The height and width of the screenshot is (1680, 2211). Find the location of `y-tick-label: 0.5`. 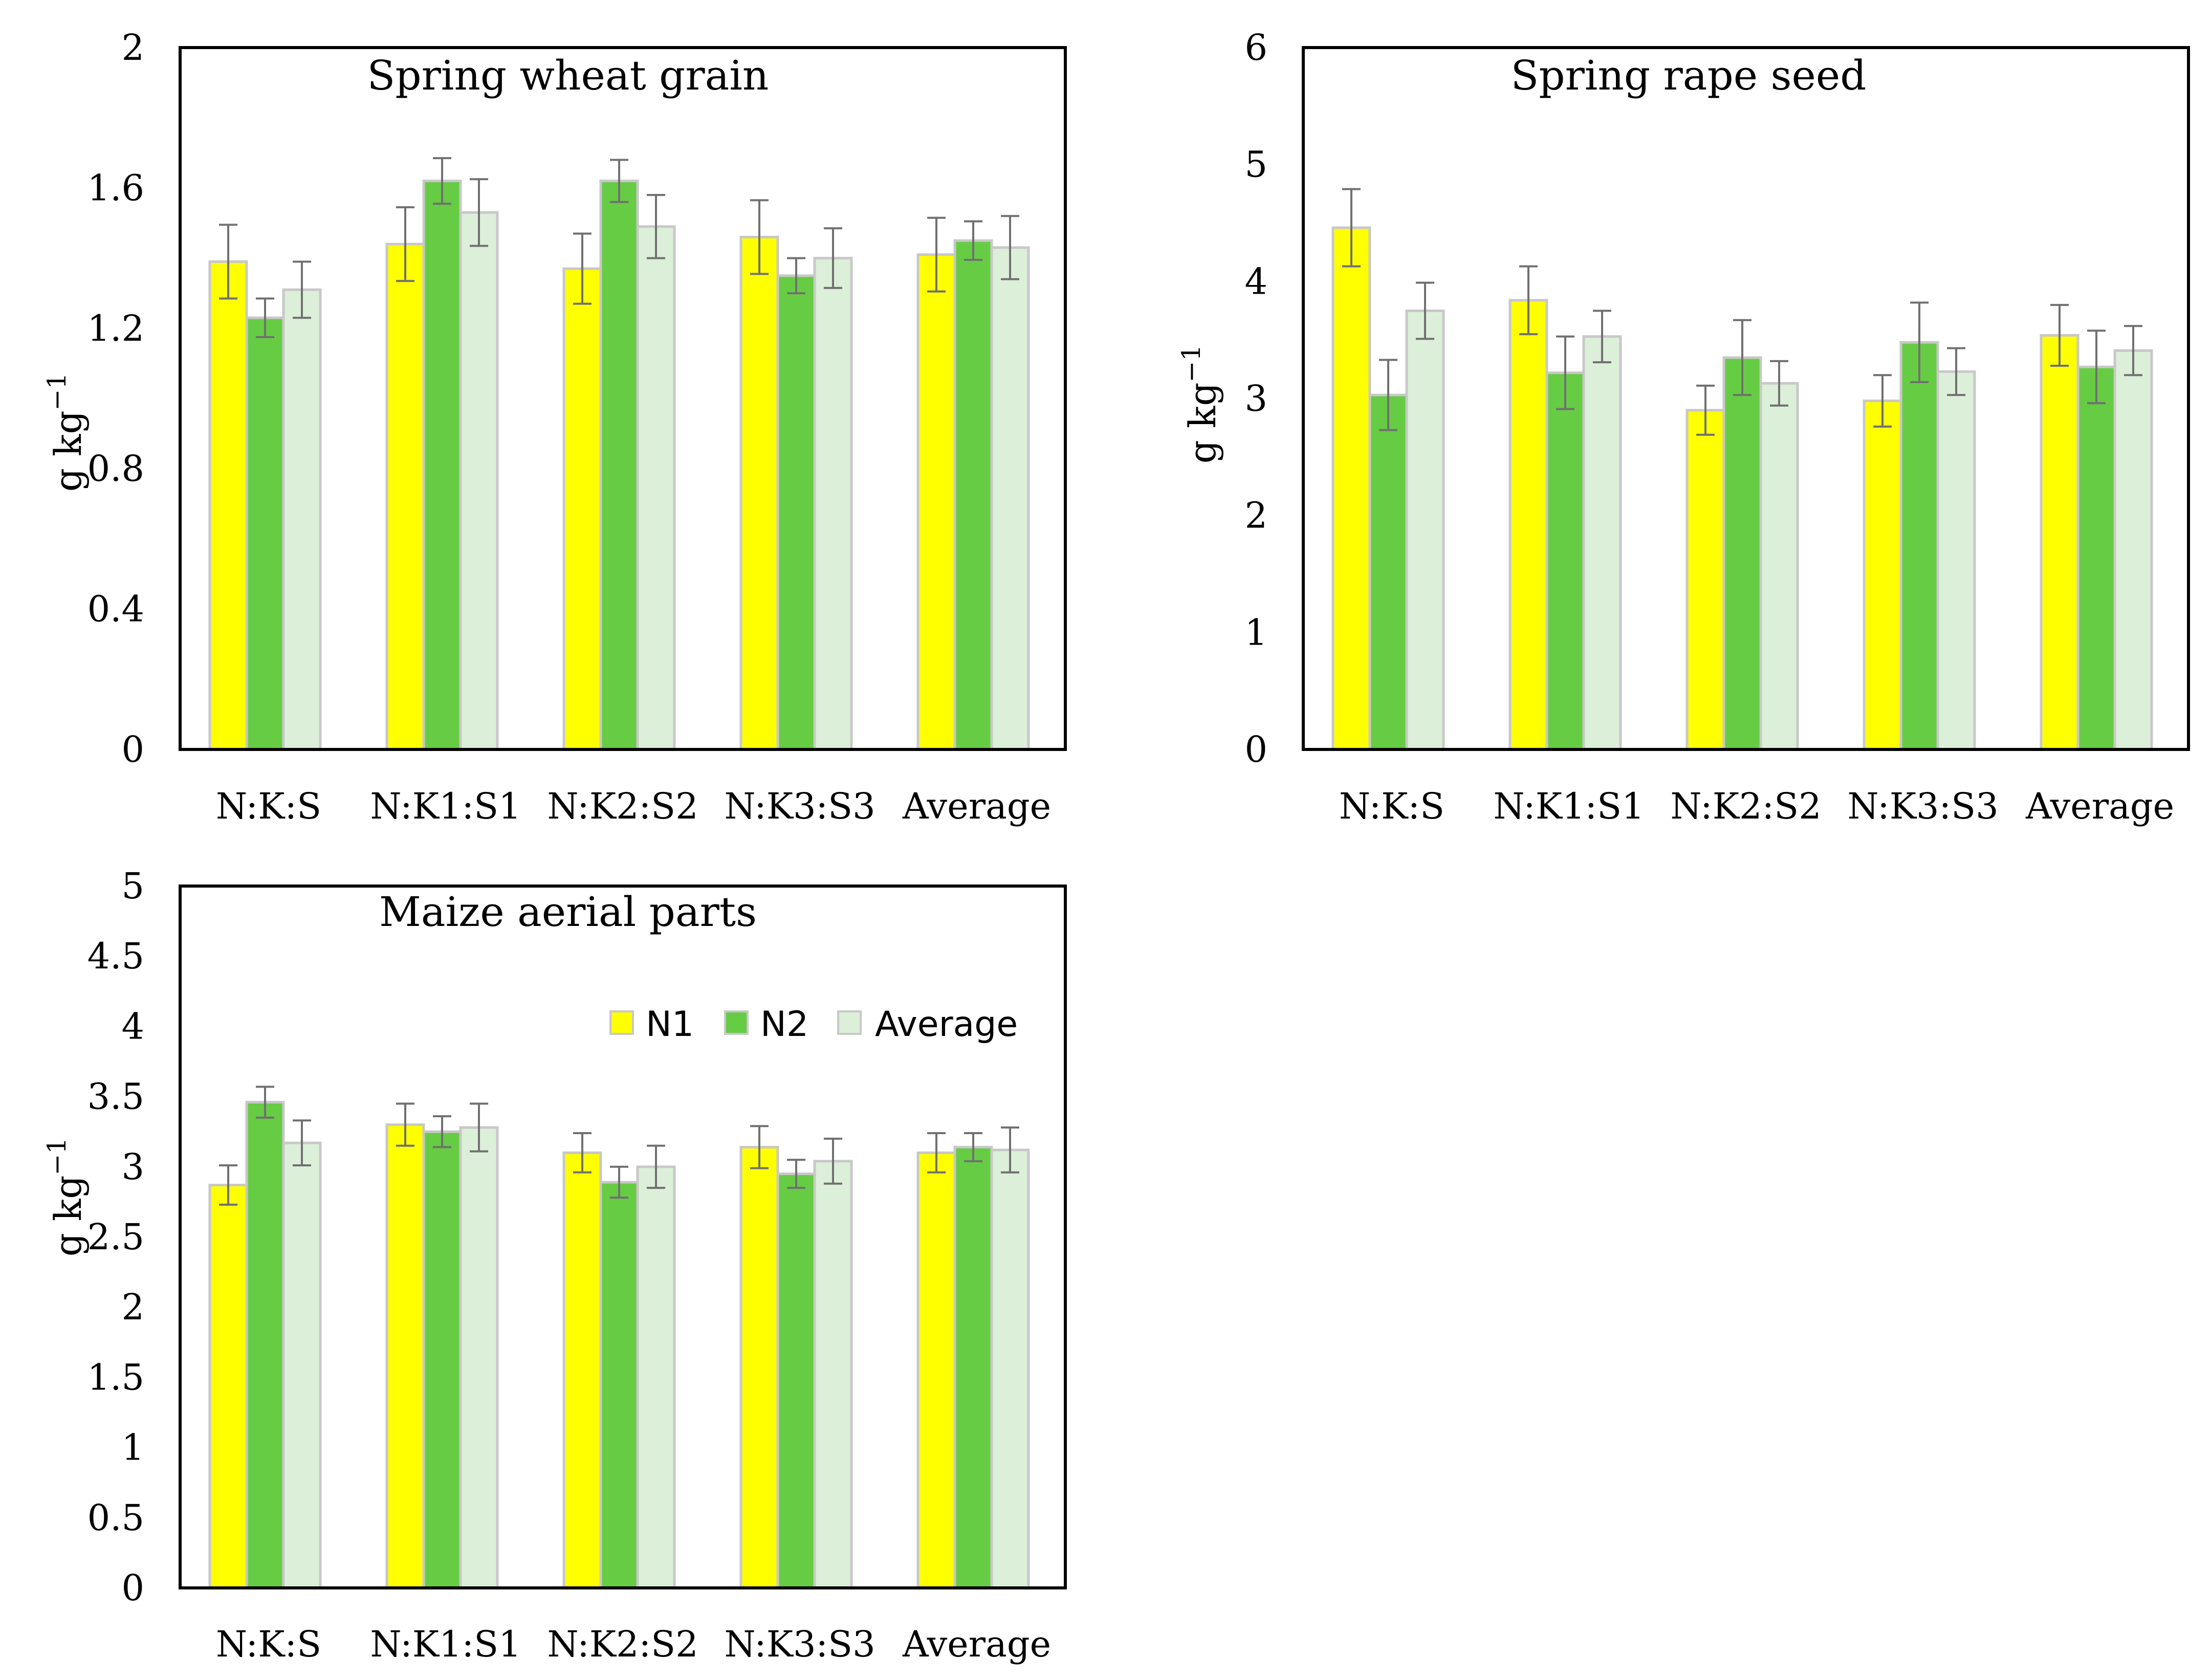

y-tick-label: 0.5 is located at coordinates (115, 1518).